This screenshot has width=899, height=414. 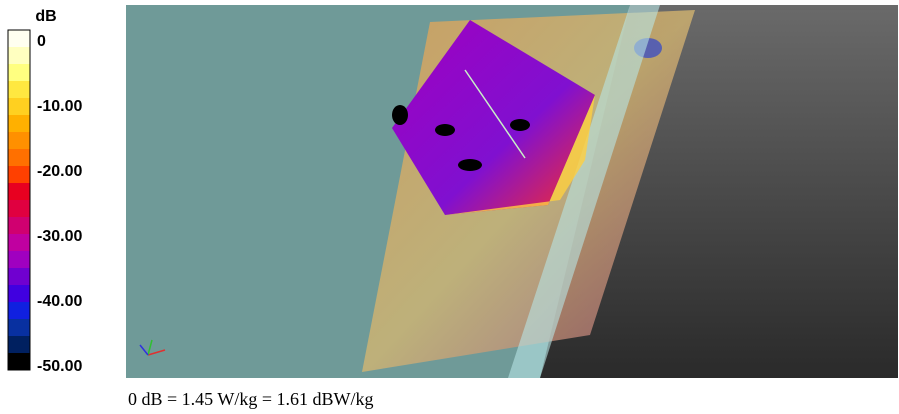 I want to click on colorbar-unit: dB, so click(x=45, y=16).